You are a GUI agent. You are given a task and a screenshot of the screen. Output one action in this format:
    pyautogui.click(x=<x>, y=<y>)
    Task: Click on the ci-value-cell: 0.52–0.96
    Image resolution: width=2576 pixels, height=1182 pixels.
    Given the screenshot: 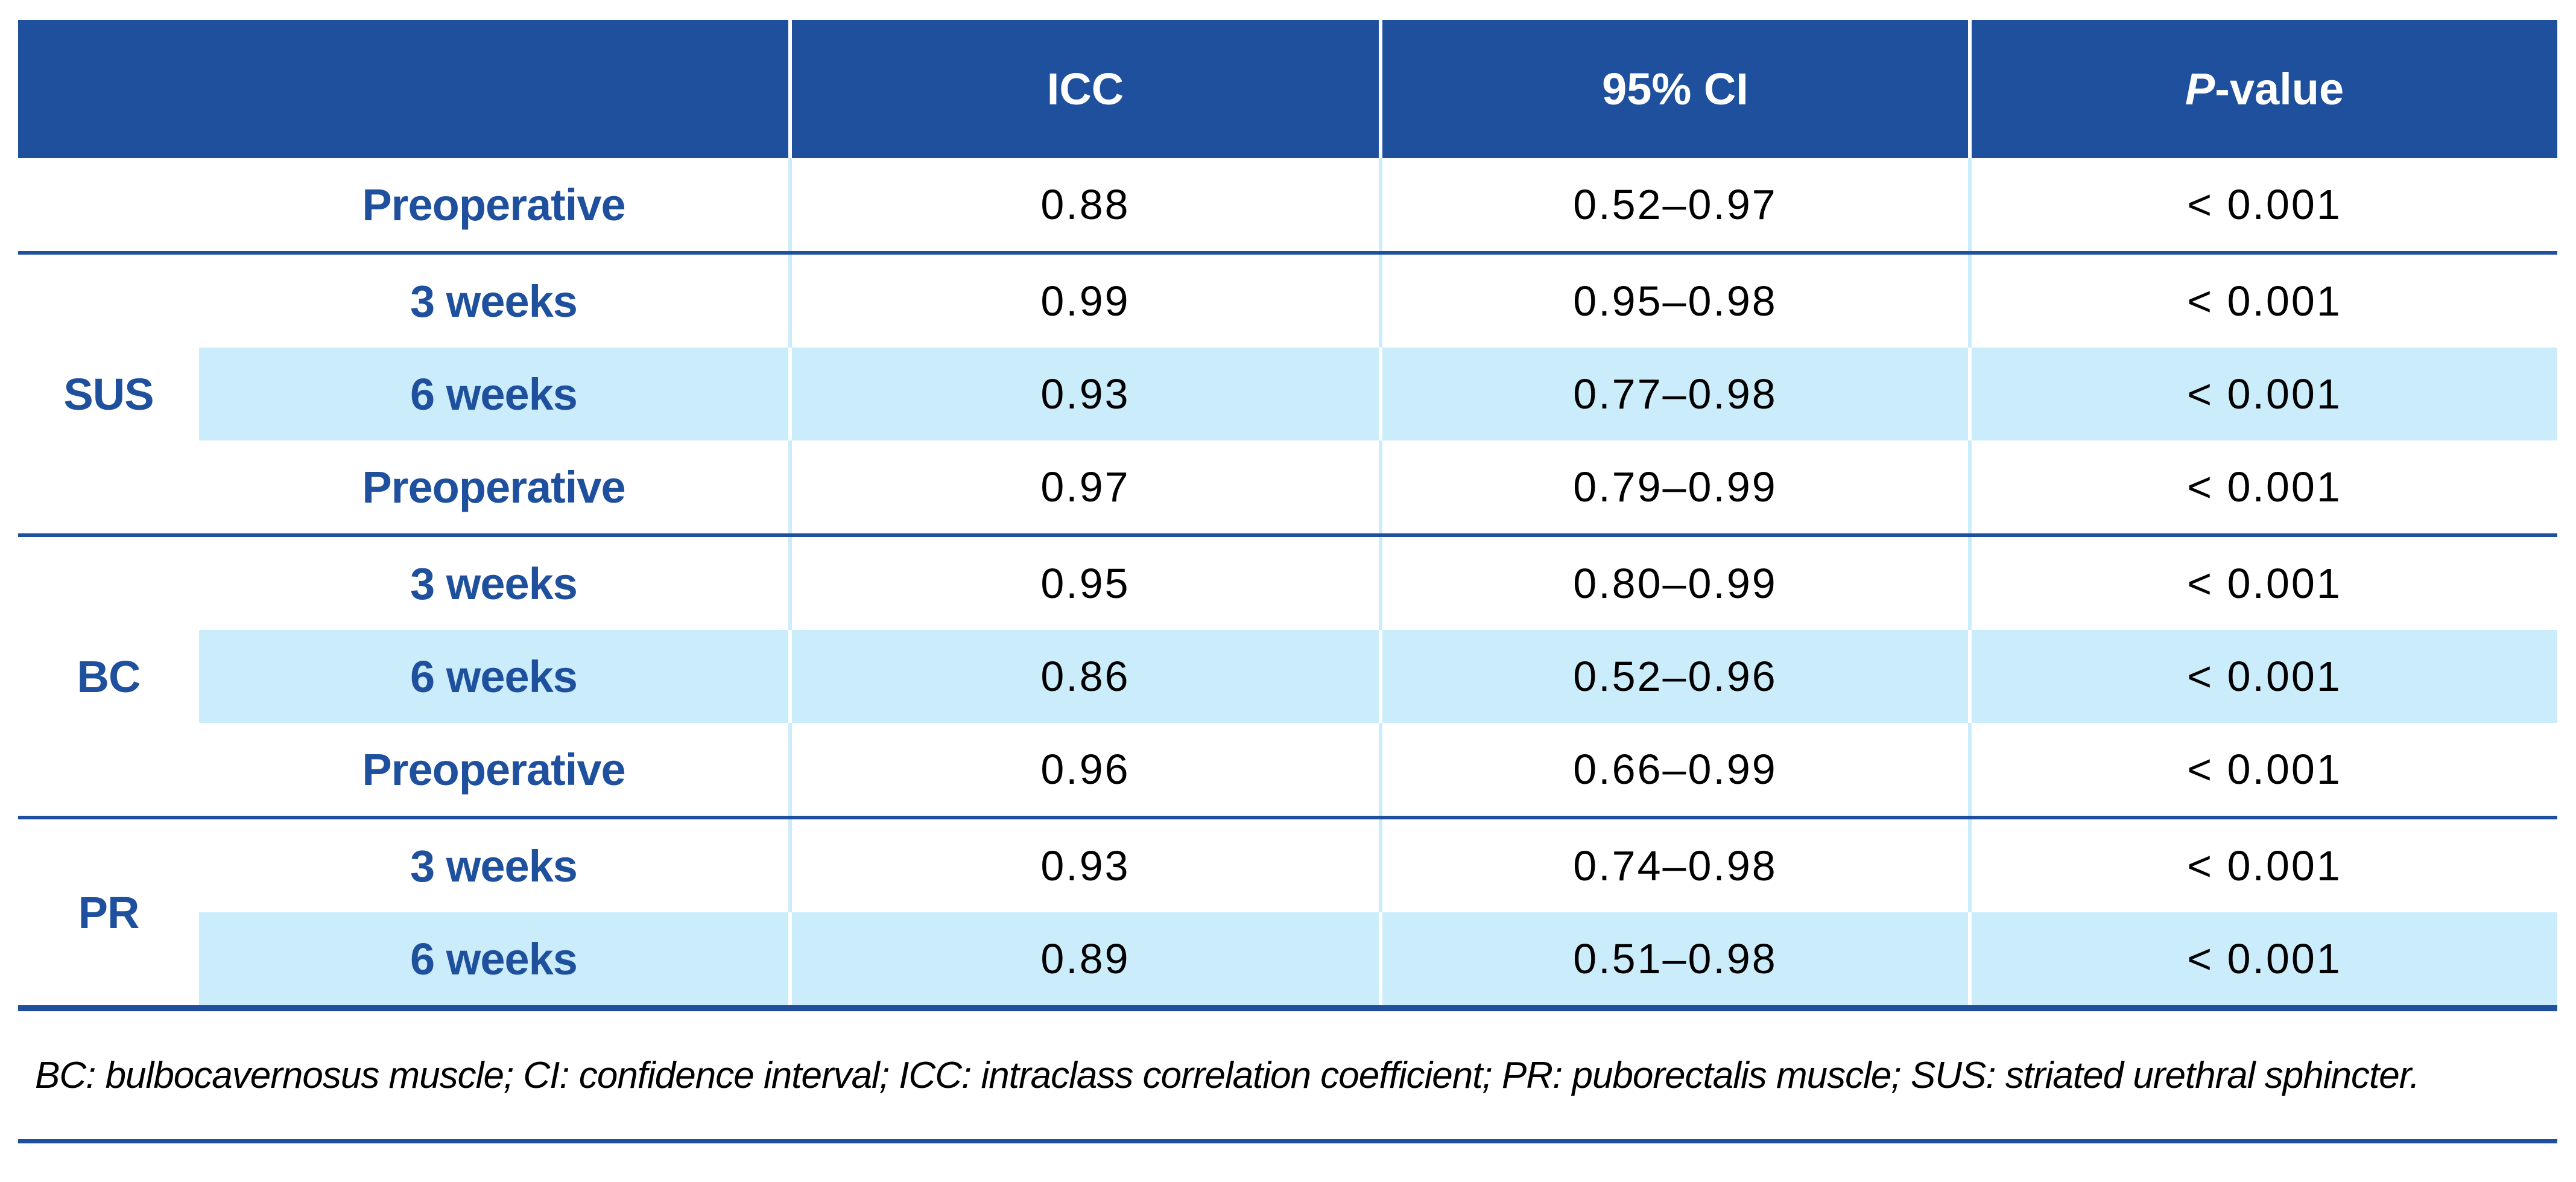 What is the action you would take?
    pyautogui.click(x=1673, y=676)
    